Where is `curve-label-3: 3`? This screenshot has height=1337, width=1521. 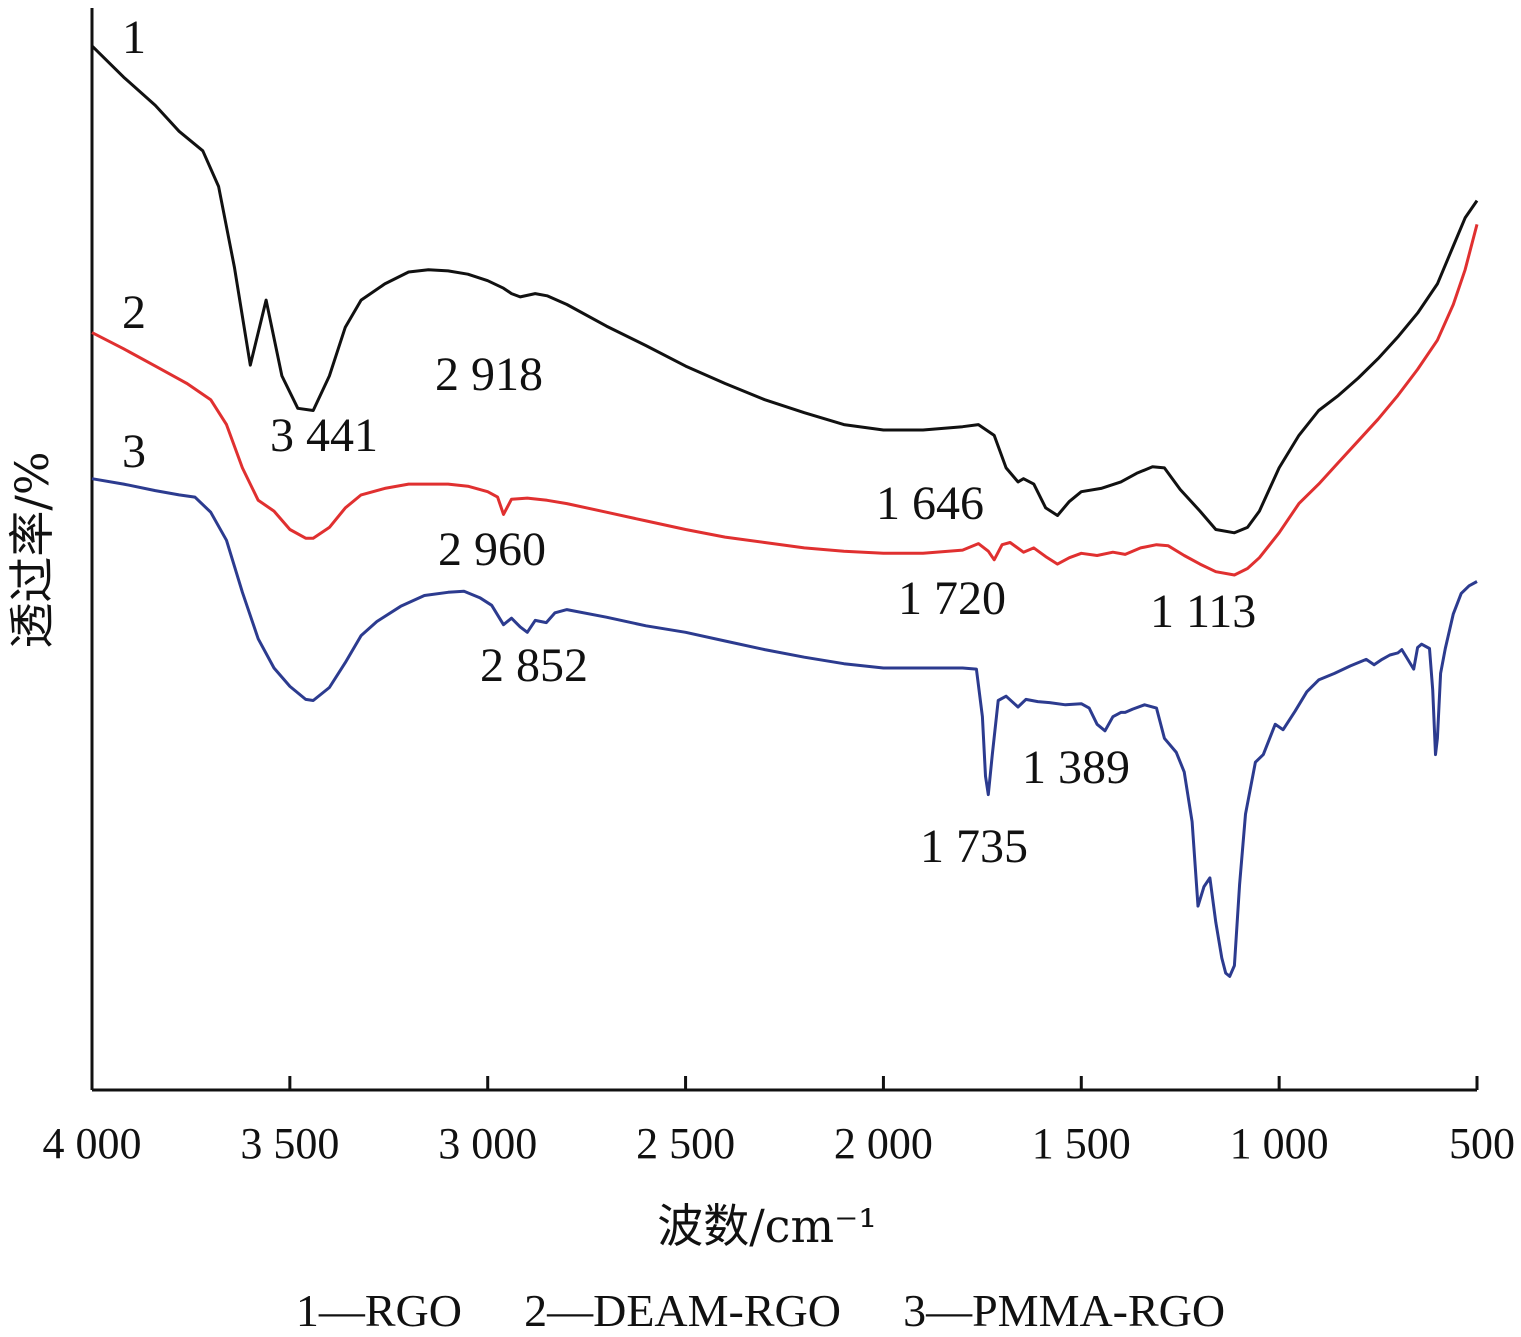
curve-label-3: 3 is located at coordinates (134, 451).